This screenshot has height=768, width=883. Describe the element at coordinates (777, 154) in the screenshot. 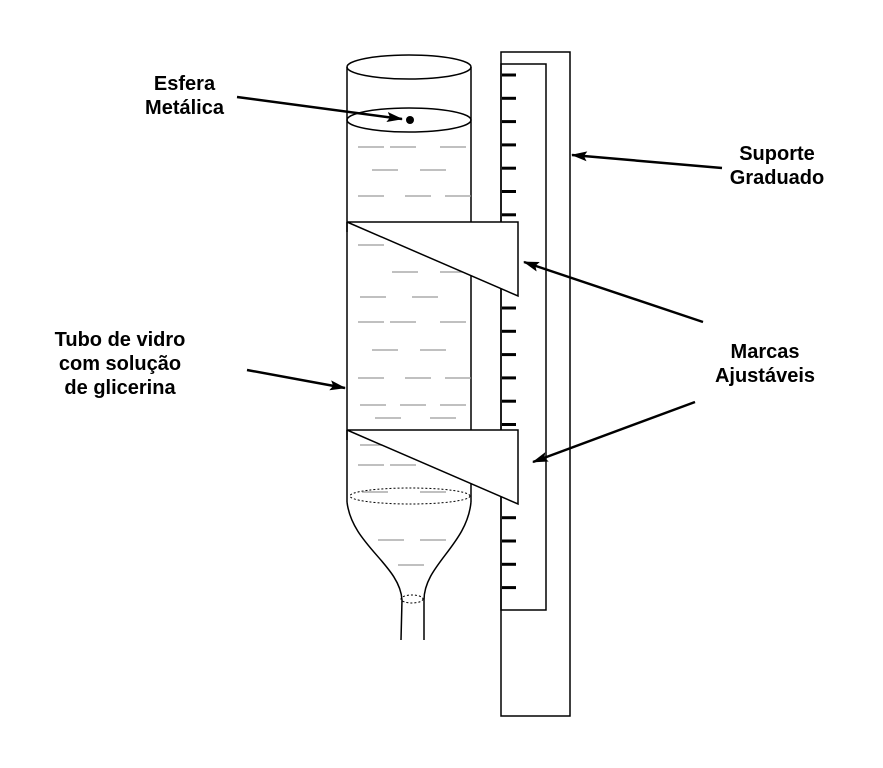

I see `label-support-line-1: Suporte` at that location.